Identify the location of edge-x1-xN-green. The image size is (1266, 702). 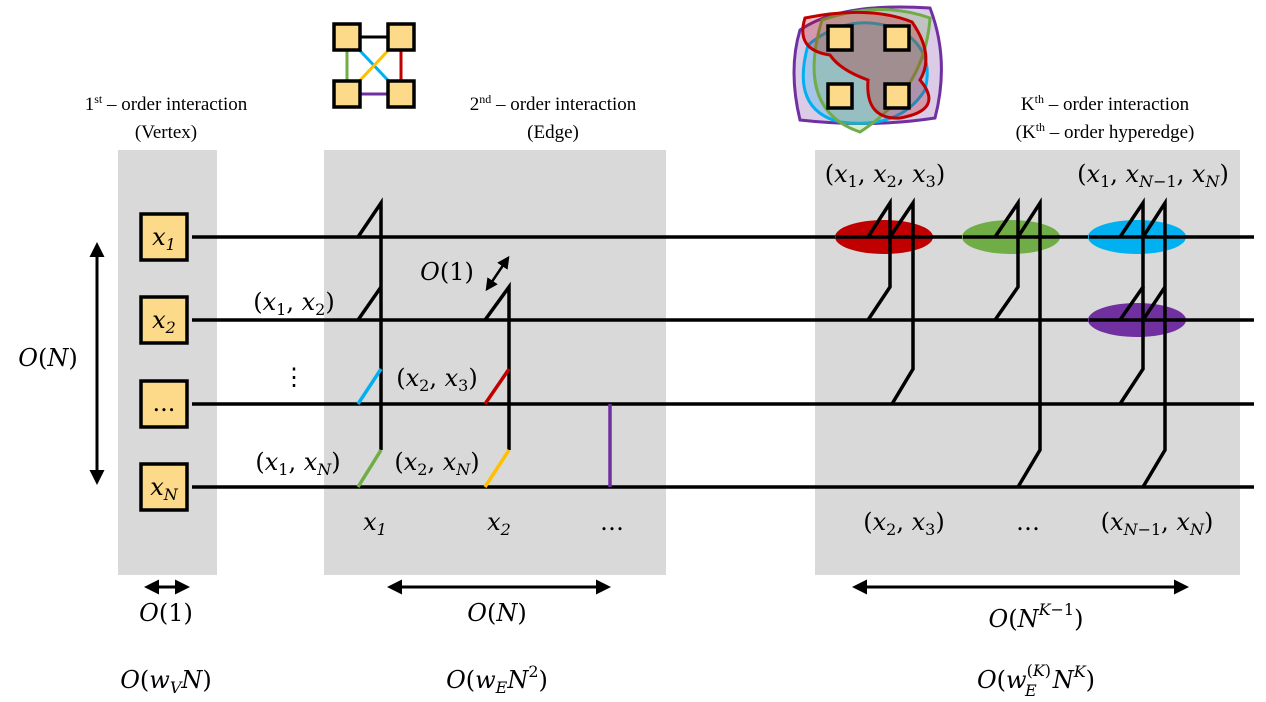
(369, 468).